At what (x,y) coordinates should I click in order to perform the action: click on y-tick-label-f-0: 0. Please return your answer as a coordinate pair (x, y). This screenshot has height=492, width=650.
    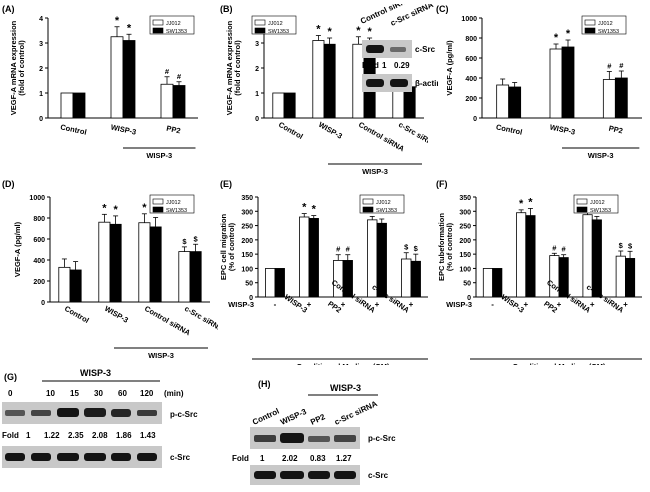
    Looking at the image, I should click on (469, 298).